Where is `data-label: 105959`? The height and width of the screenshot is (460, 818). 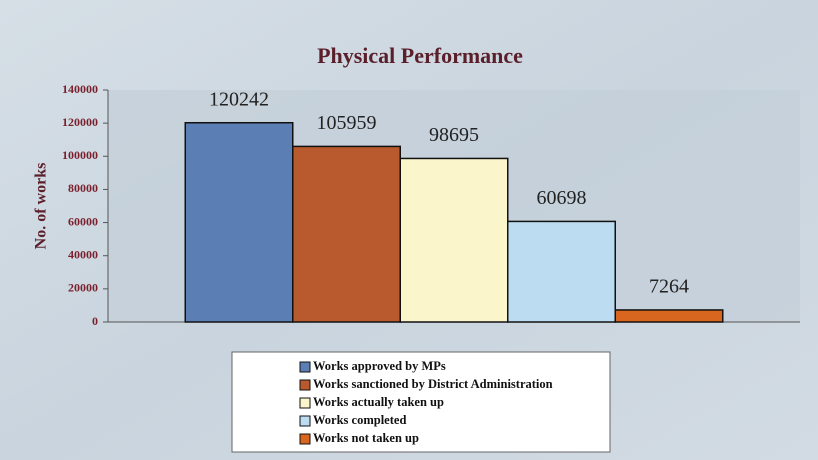
data-label: 105959 is located at coordinates (347, 123).